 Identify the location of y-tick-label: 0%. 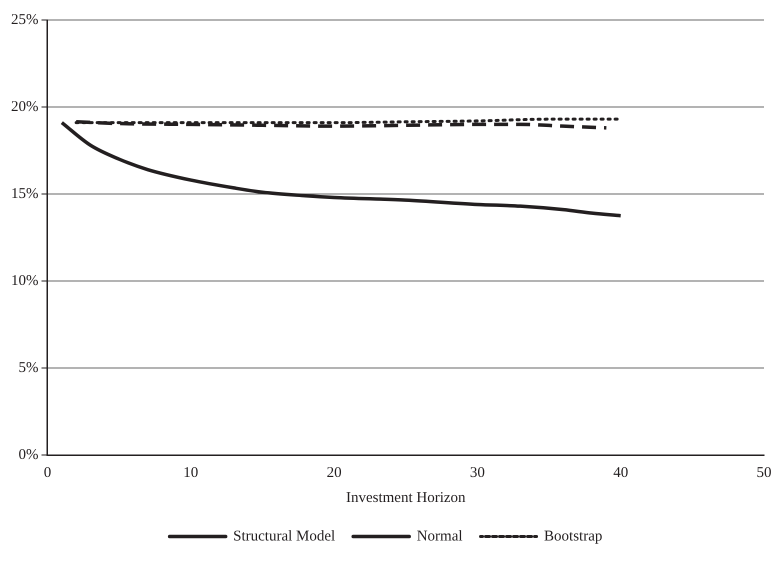
(28, 454).